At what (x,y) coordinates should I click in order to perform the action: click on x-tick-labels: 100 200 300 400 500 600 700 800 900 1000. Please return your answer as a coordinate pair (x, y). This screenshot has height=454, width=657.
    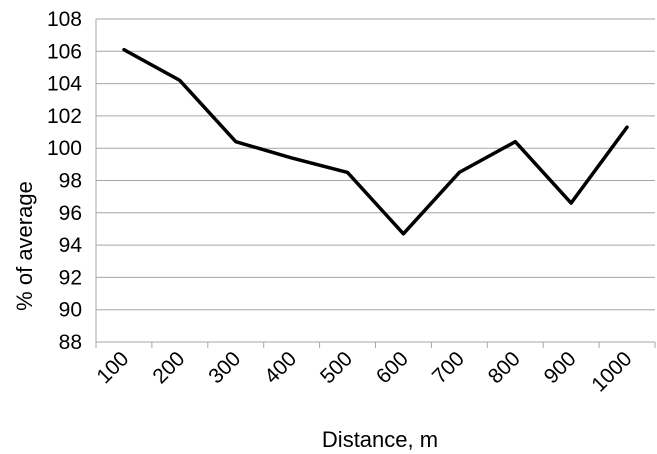
    Looking at the image, I should click on (364, 371).